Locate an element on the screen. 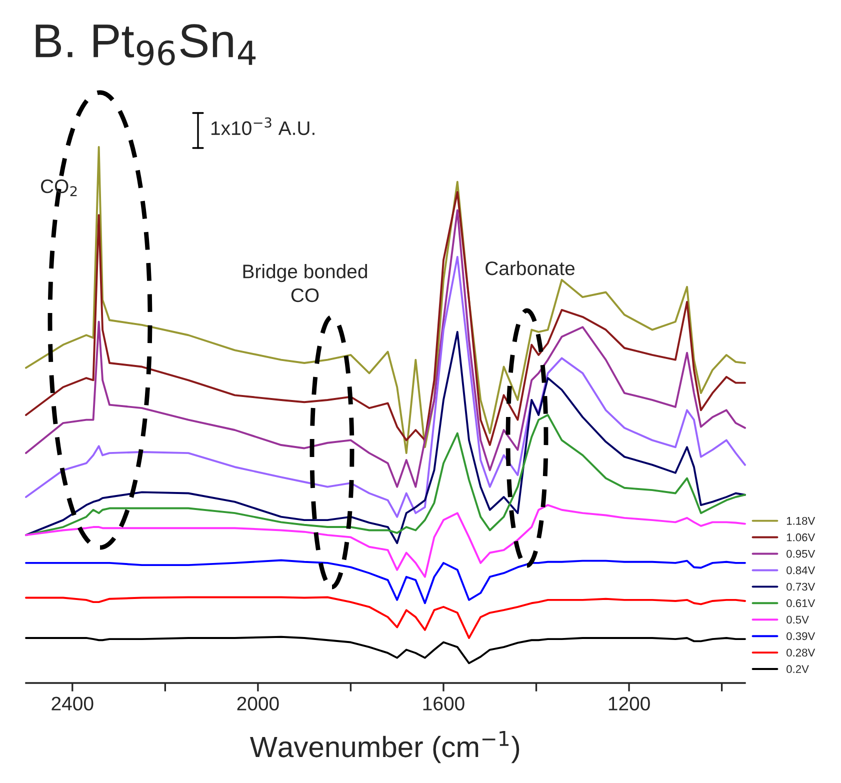  legend-label: 0.61V is located at coordinates (801, 603).